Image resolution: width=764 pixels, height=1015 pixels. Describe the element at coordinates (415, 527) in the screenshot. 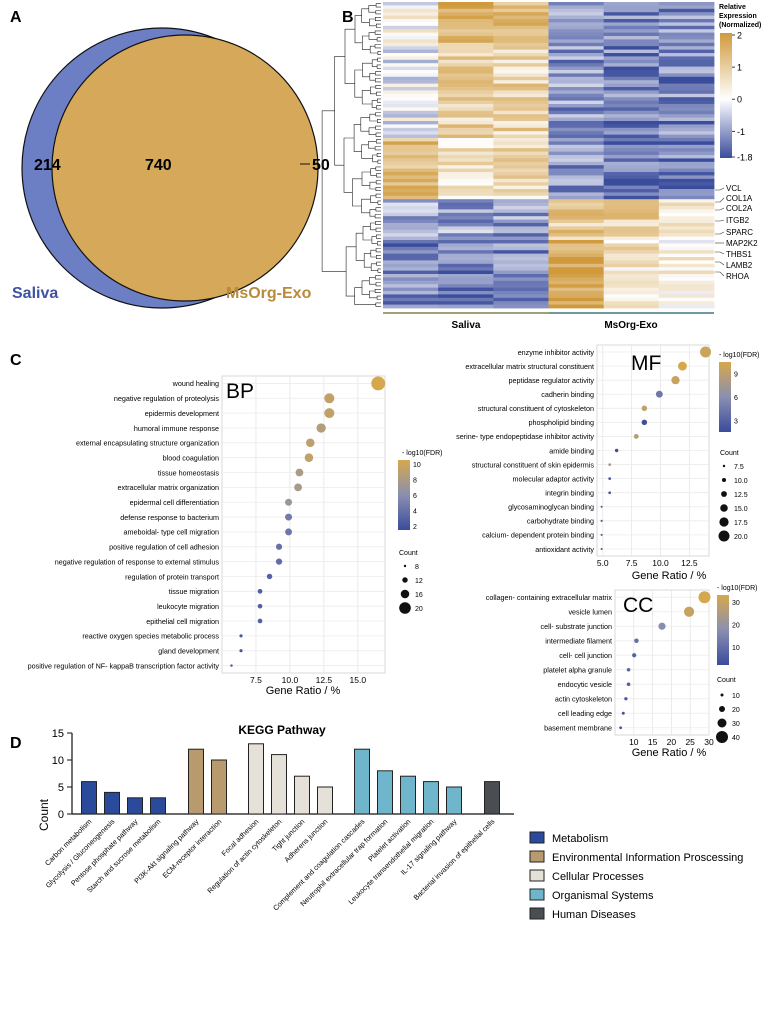

I see `colorbar-tick-label: 2` at that location.